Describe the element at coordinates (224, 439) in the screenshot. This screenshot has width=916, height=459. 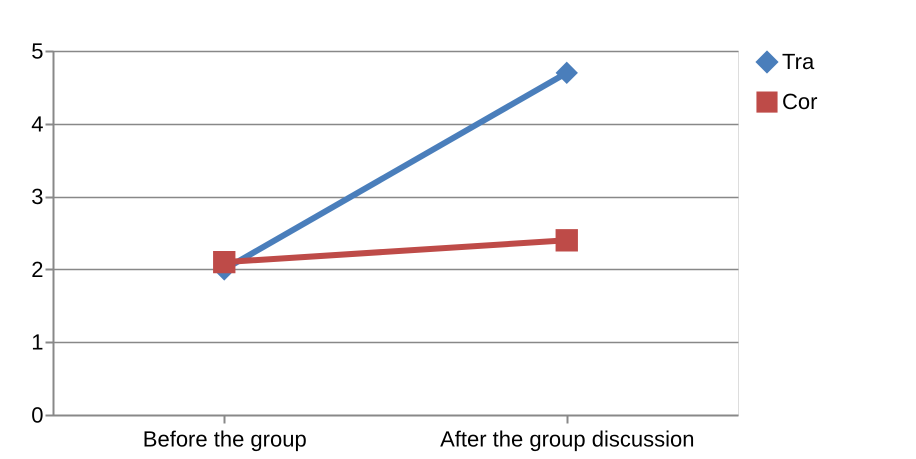
I see `x-tick-label: Before the group` at that location.